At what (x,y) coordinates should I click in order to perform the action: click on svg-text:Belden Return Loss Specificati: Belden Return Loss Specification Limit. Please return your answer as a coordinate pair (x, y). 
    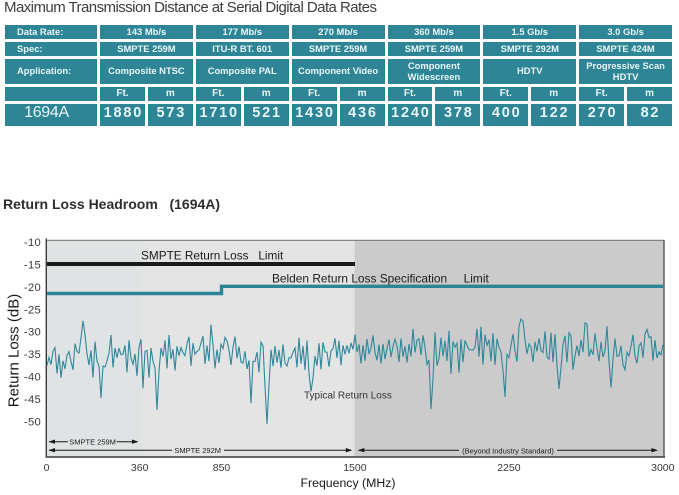
    Looking at the image, I should click on (380, 278).